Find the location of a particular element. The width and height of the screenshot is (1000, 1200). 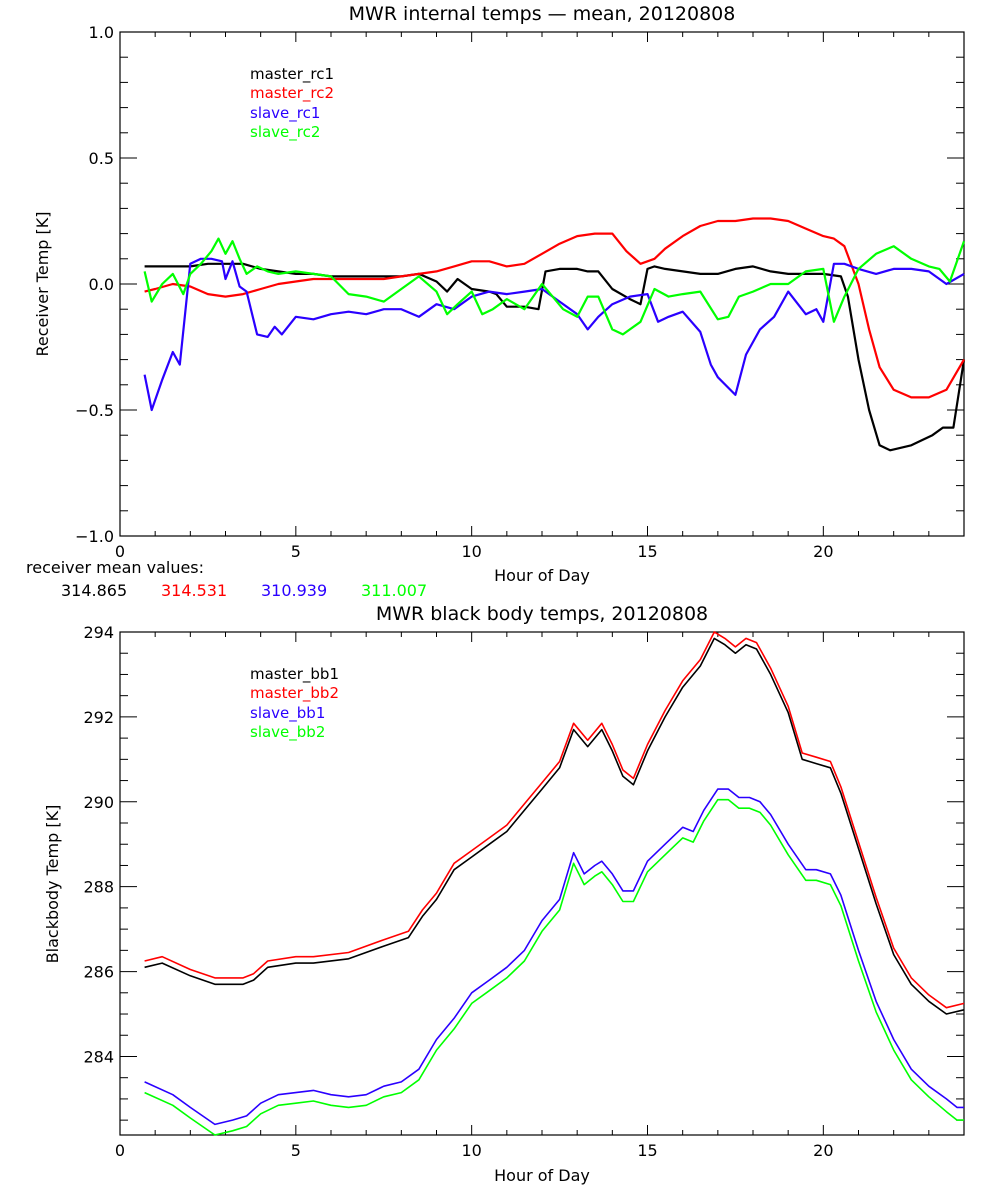

legend-entry: slave_rc2 is located at coordinates (285, 132).